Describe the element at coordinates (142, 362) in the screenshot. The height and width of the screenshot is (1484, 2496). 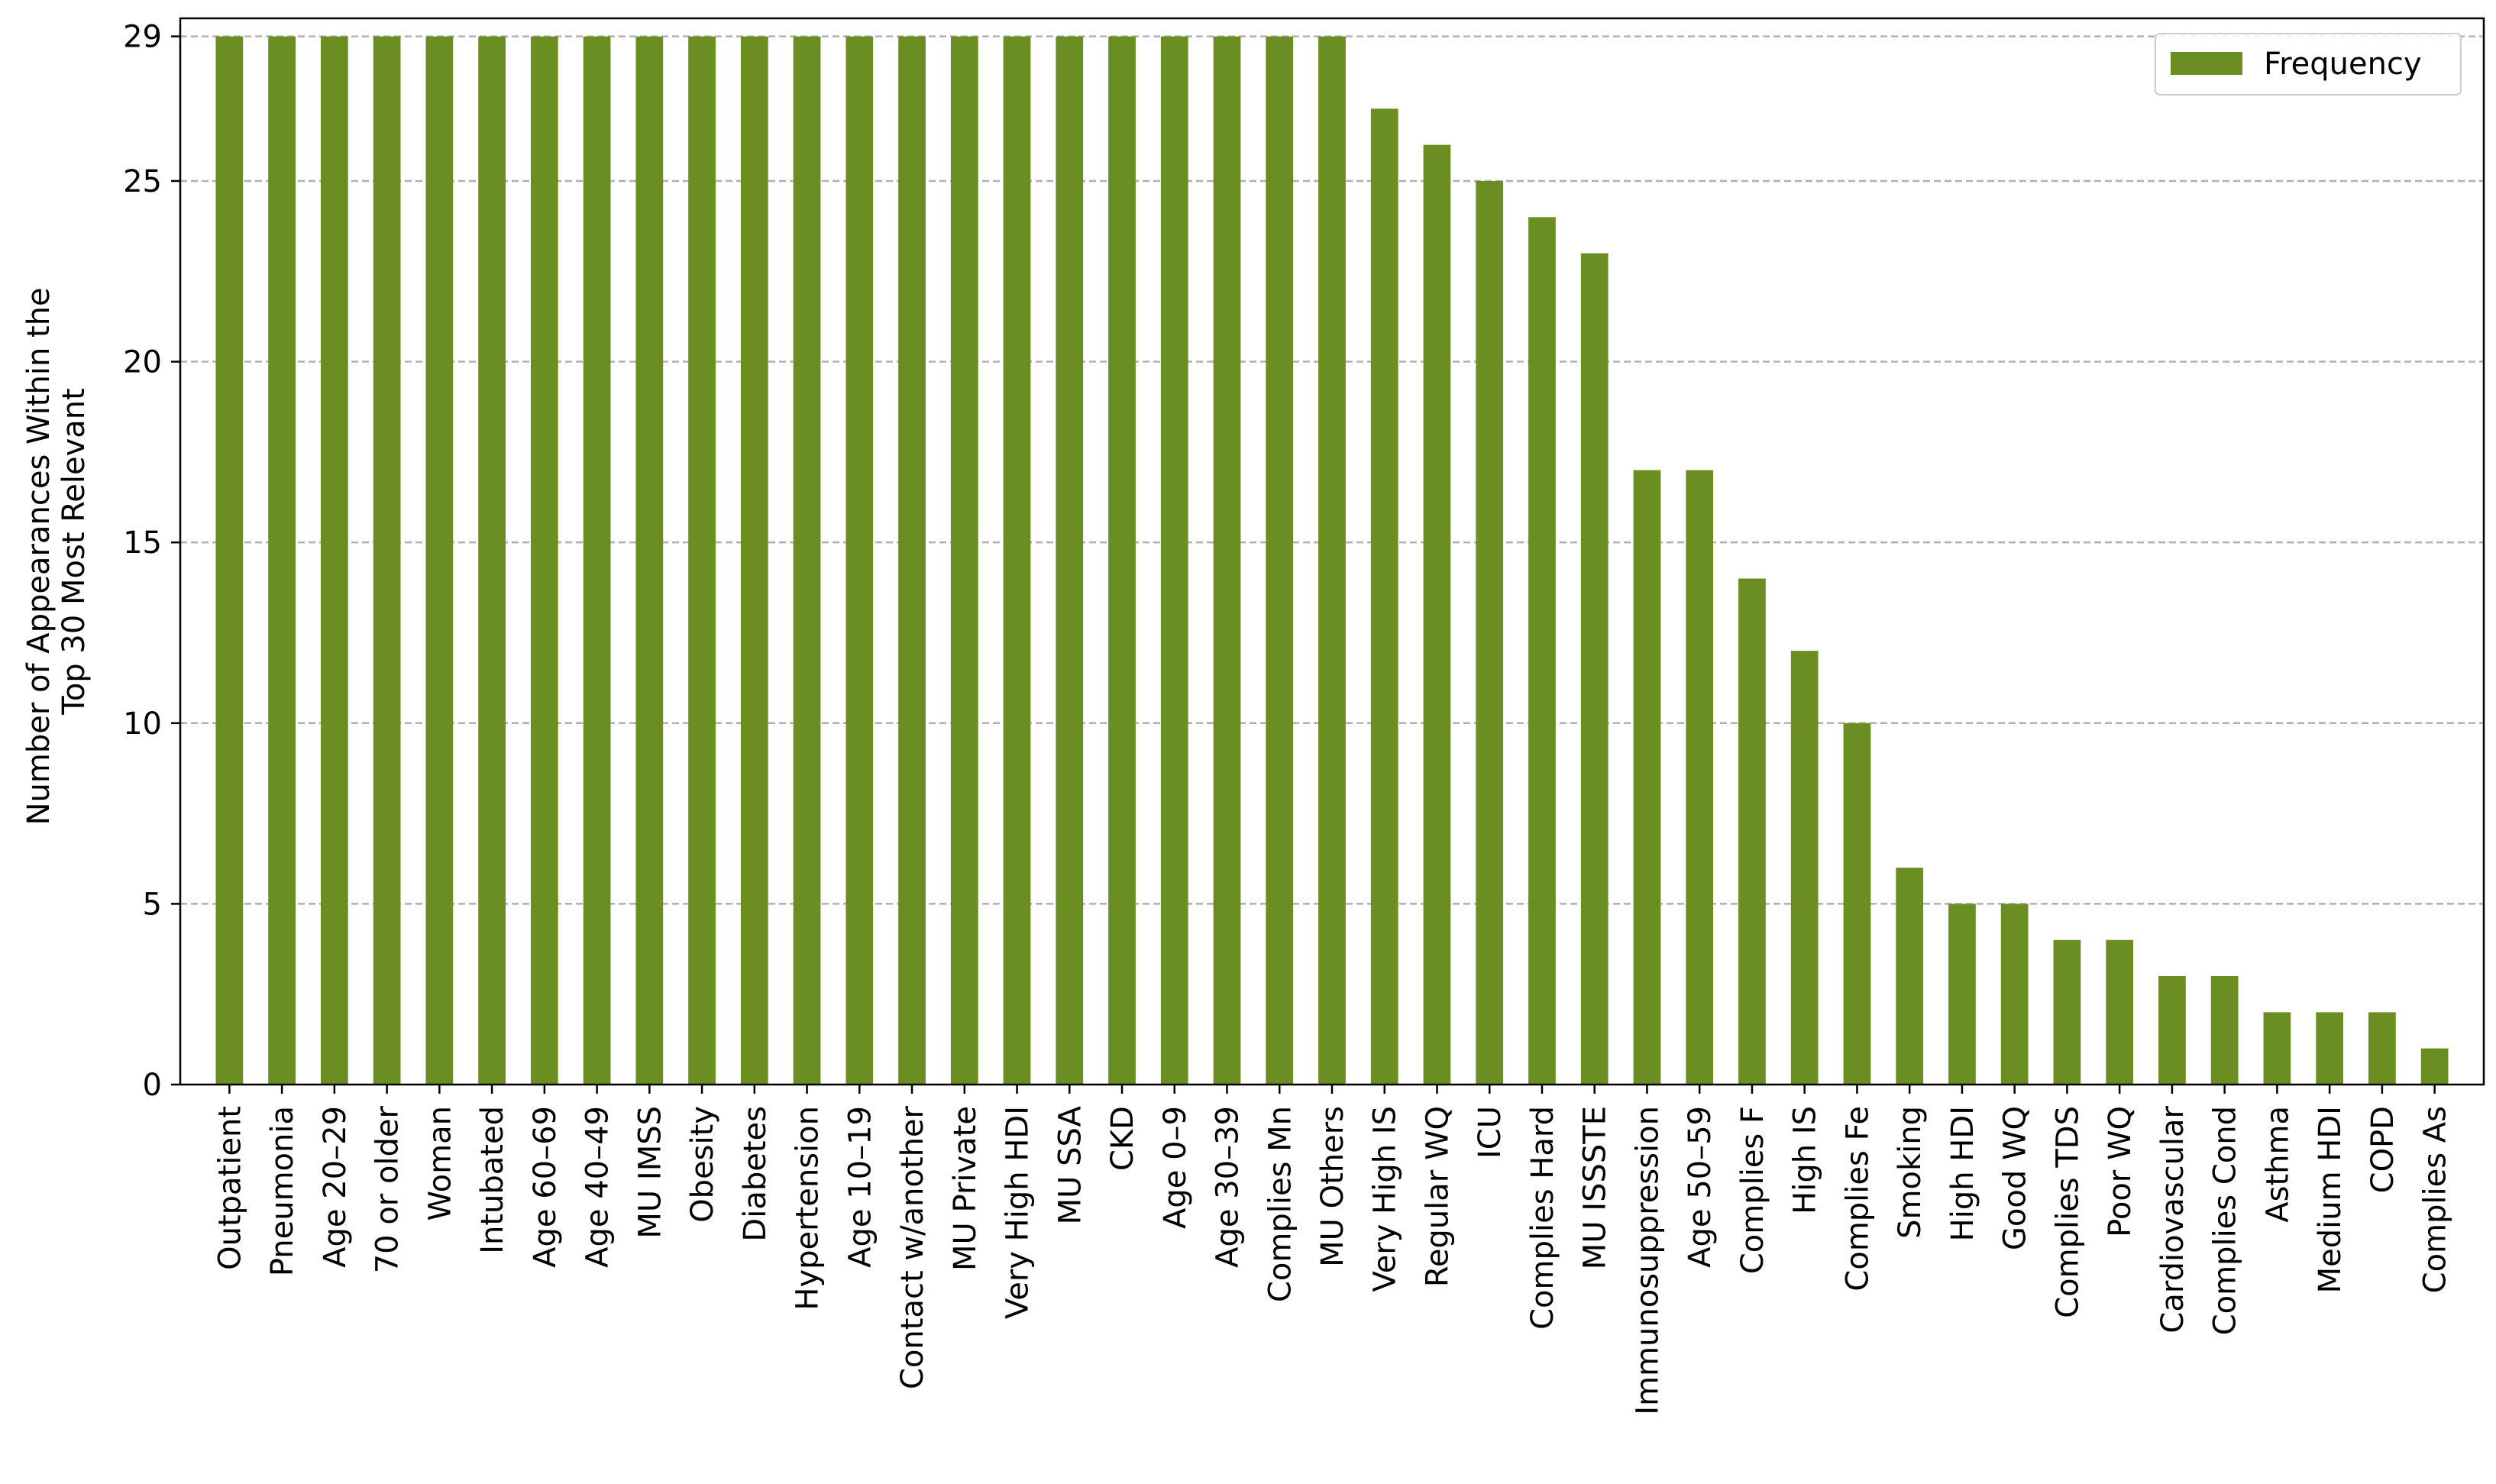
I see `y-tick-label: 20` at that location.